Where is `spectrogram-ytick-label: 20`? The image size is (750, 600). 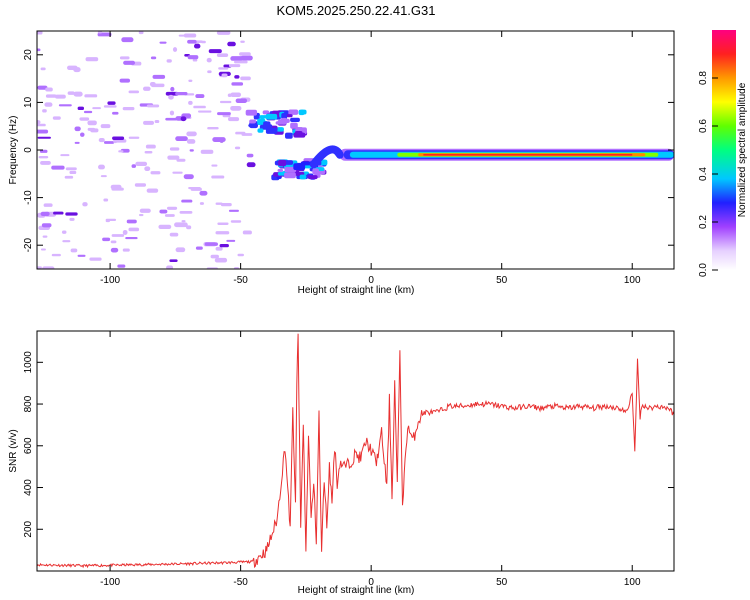
spectrogram-ytick-label: 20 is located at coordinates (28, 55).